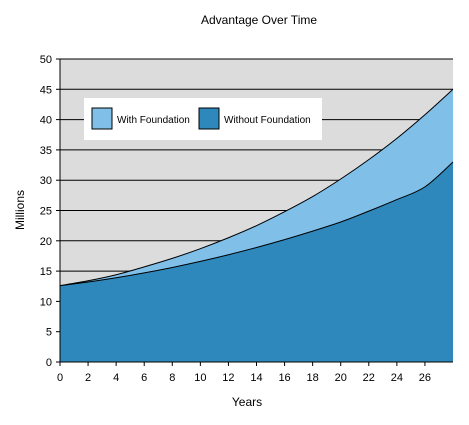  I want to click on x-tick-label-10: 10, so click(200, 378).